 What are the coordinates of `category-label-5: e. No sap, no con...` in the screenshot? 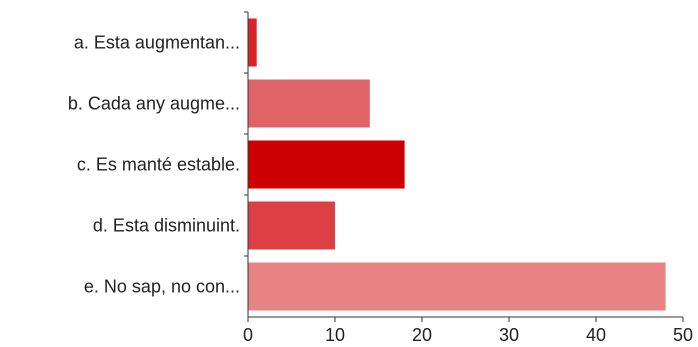 It's located at (162, 287).